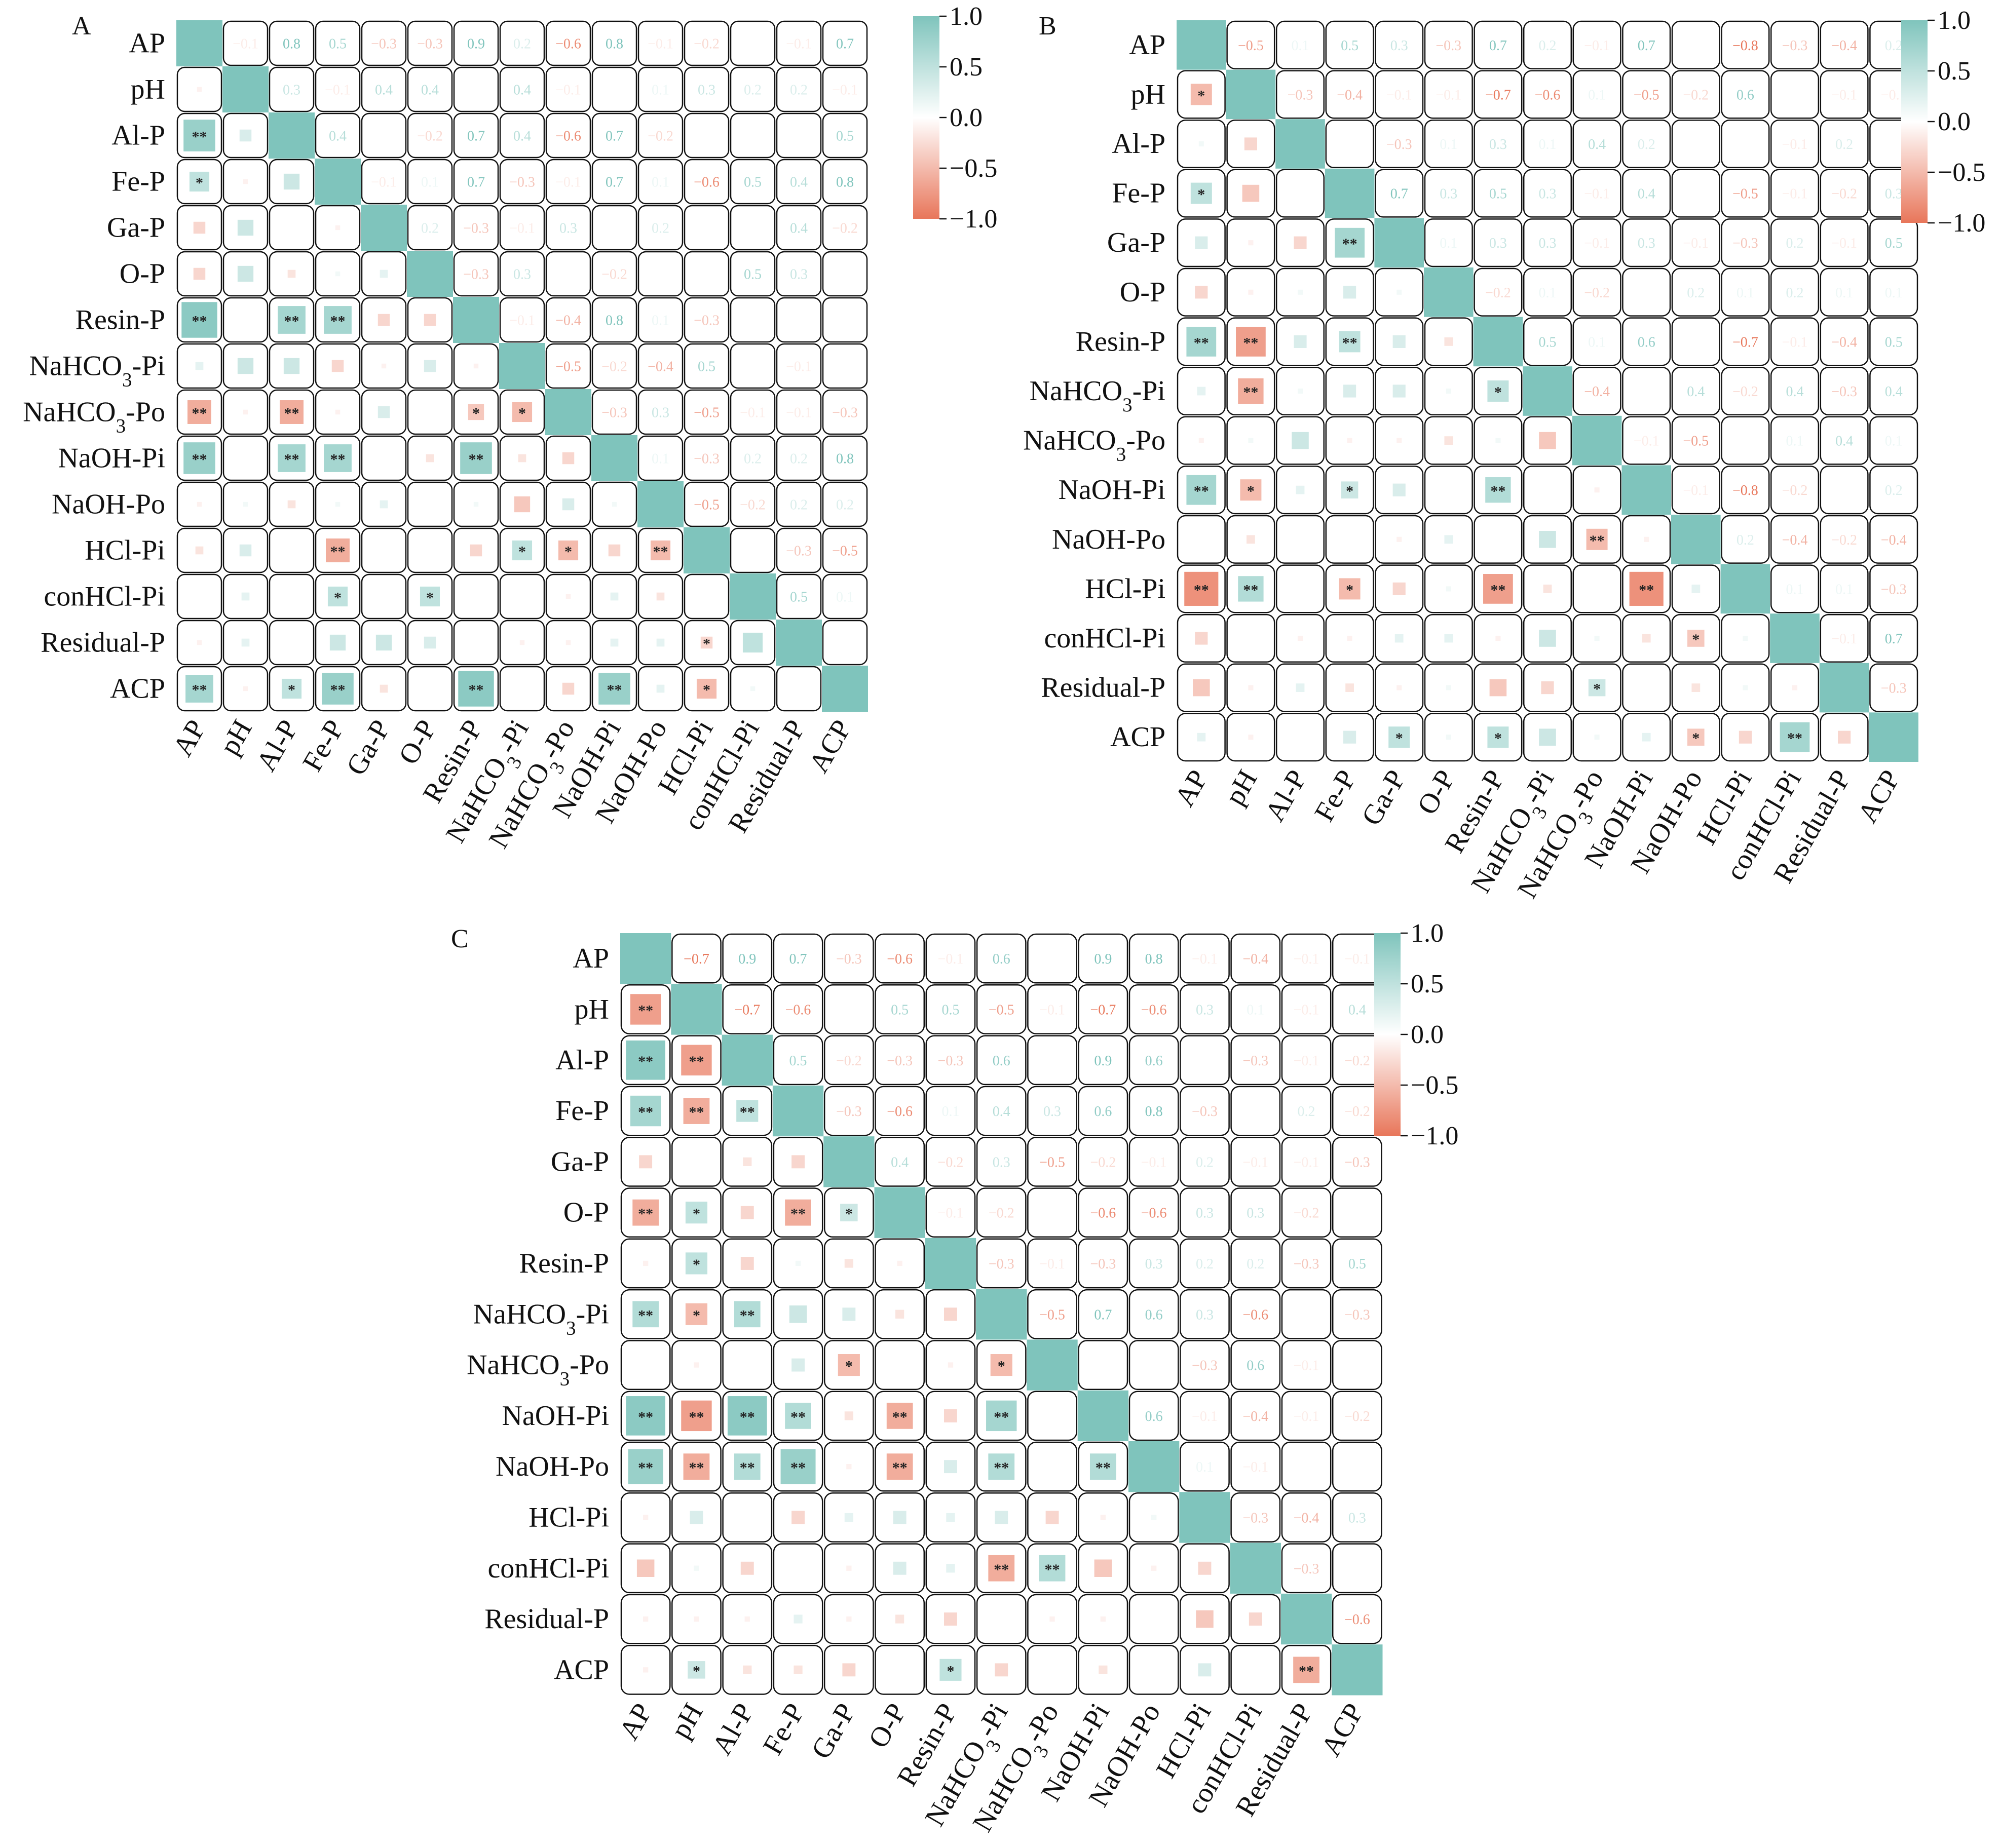  What do you see at coordinates (568, 321) in the screenshot?
I see `cell-value-label: −0.4` at bounding box center [568, 321].